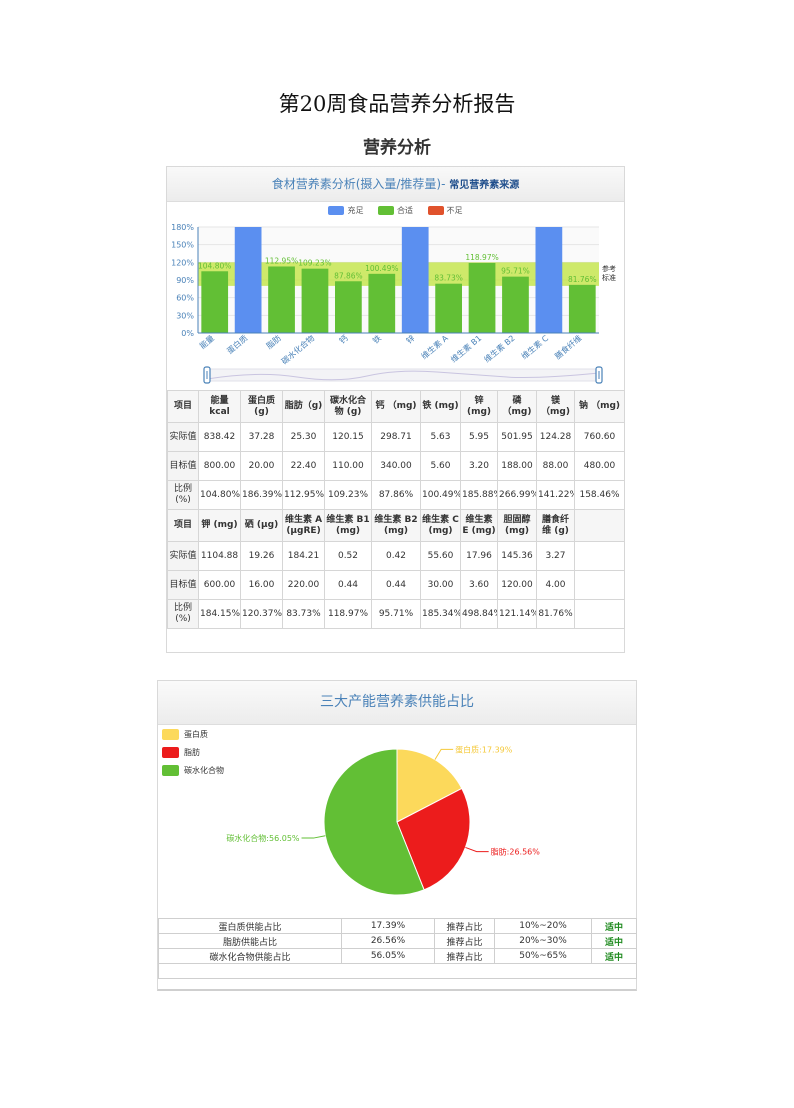  Describe the element at coordinates (261, 585) in the screenshot. I see `table-cell: 16.00` at that location.